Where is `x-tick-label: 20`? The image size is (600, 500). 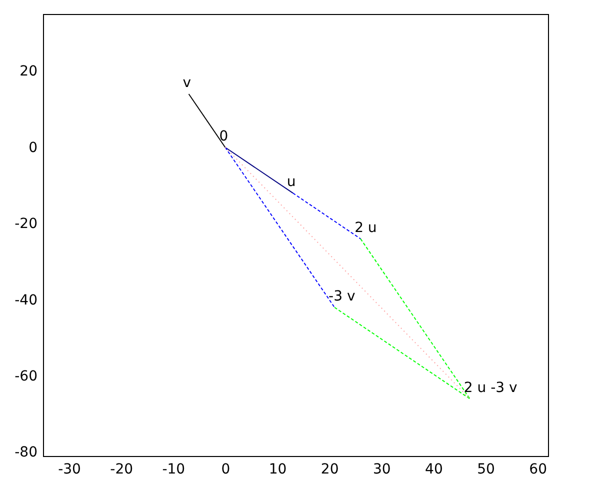 x-tick-label: 20 is located at coordinates (329, 470).